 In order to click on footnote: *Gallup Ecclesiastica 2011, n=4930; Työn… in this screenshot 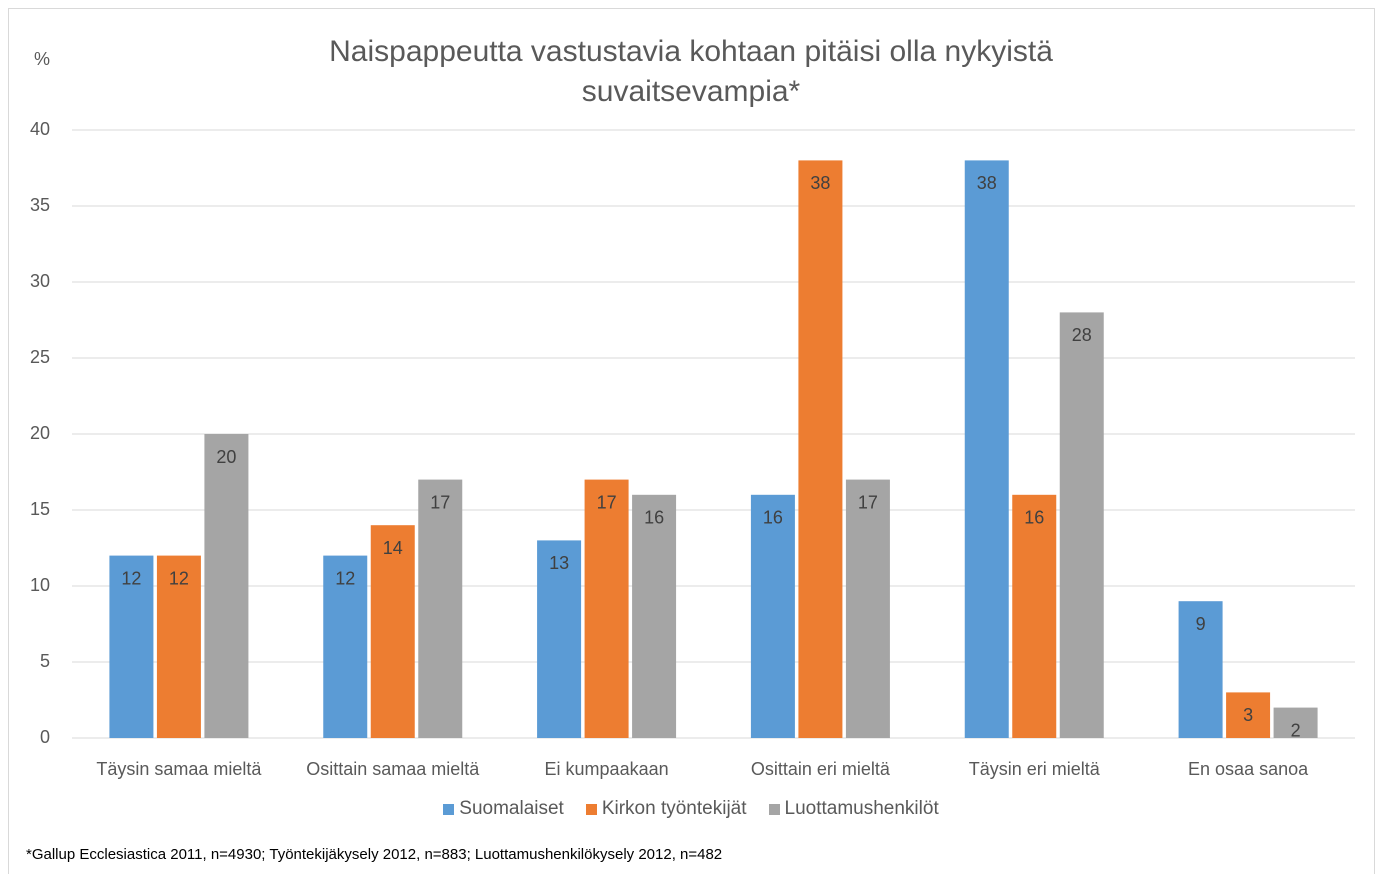, I will do `click(374, 854)`.